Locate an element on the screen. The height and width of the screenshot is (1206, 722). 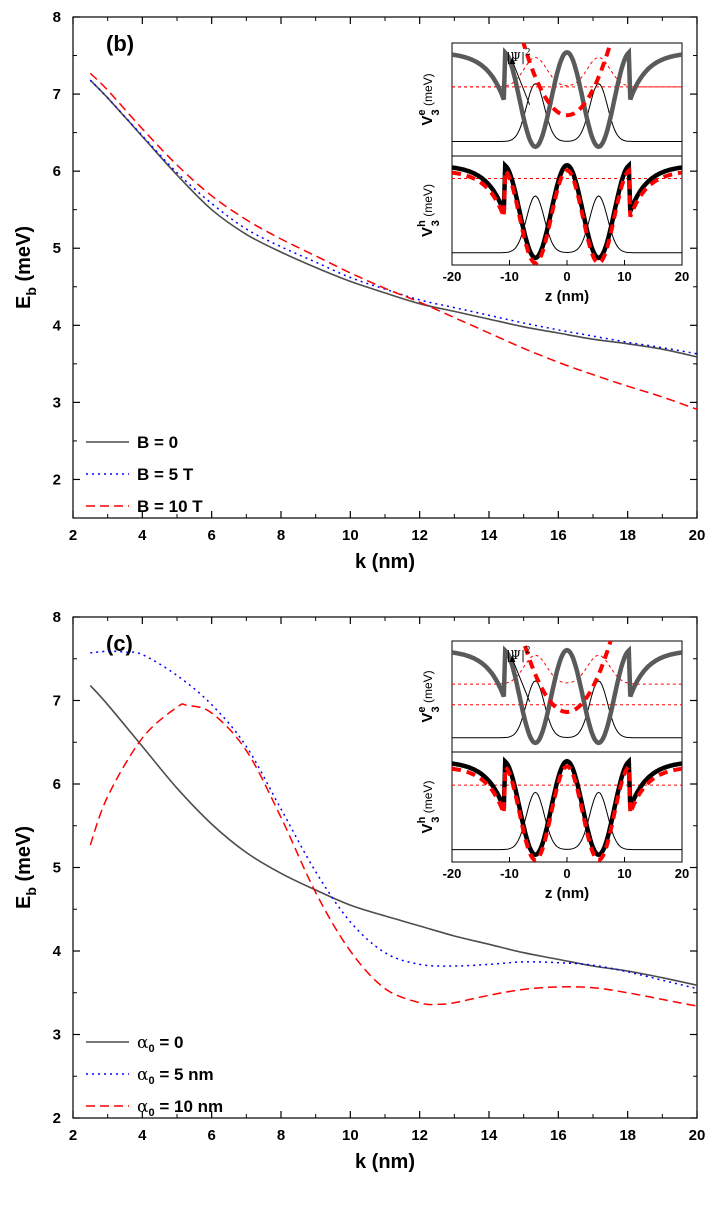
y-tick-label: 2 is located at coordinates (57, 479).